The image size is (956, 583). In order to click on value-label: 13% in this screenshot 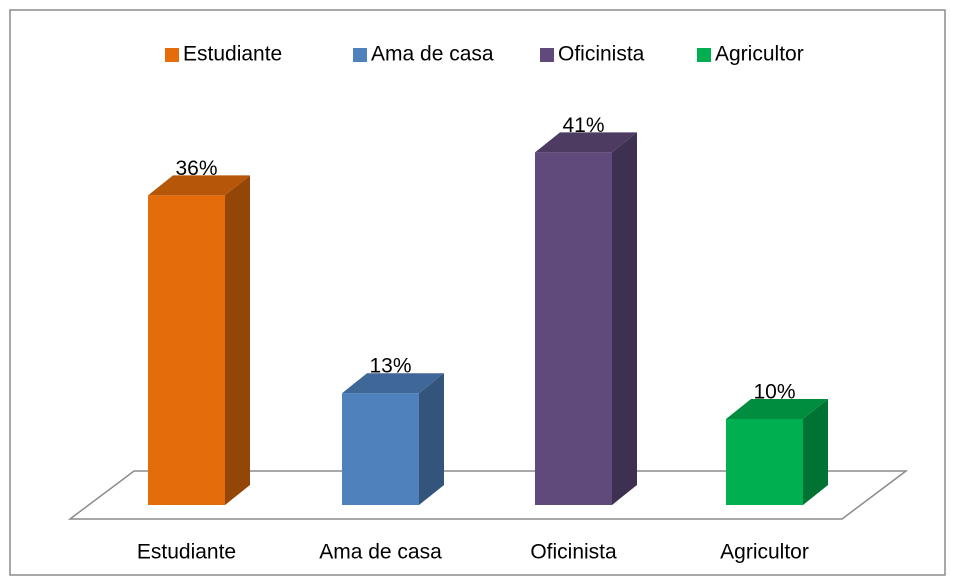, I will do `click(390, 366)`.